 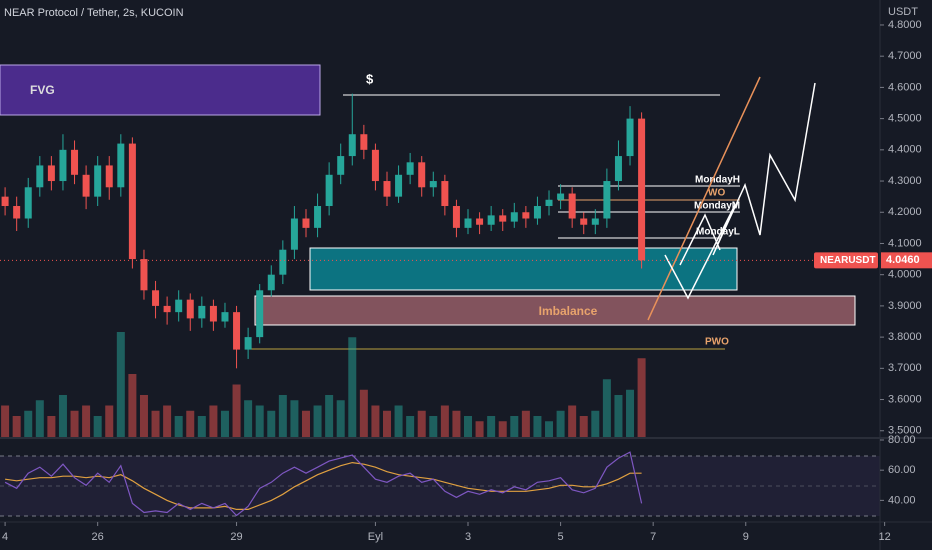 What do you see at coordinates (905, 275) in the screenshot?
I see `y-tick-label: 4.0000` at bounding box center [905, 275].